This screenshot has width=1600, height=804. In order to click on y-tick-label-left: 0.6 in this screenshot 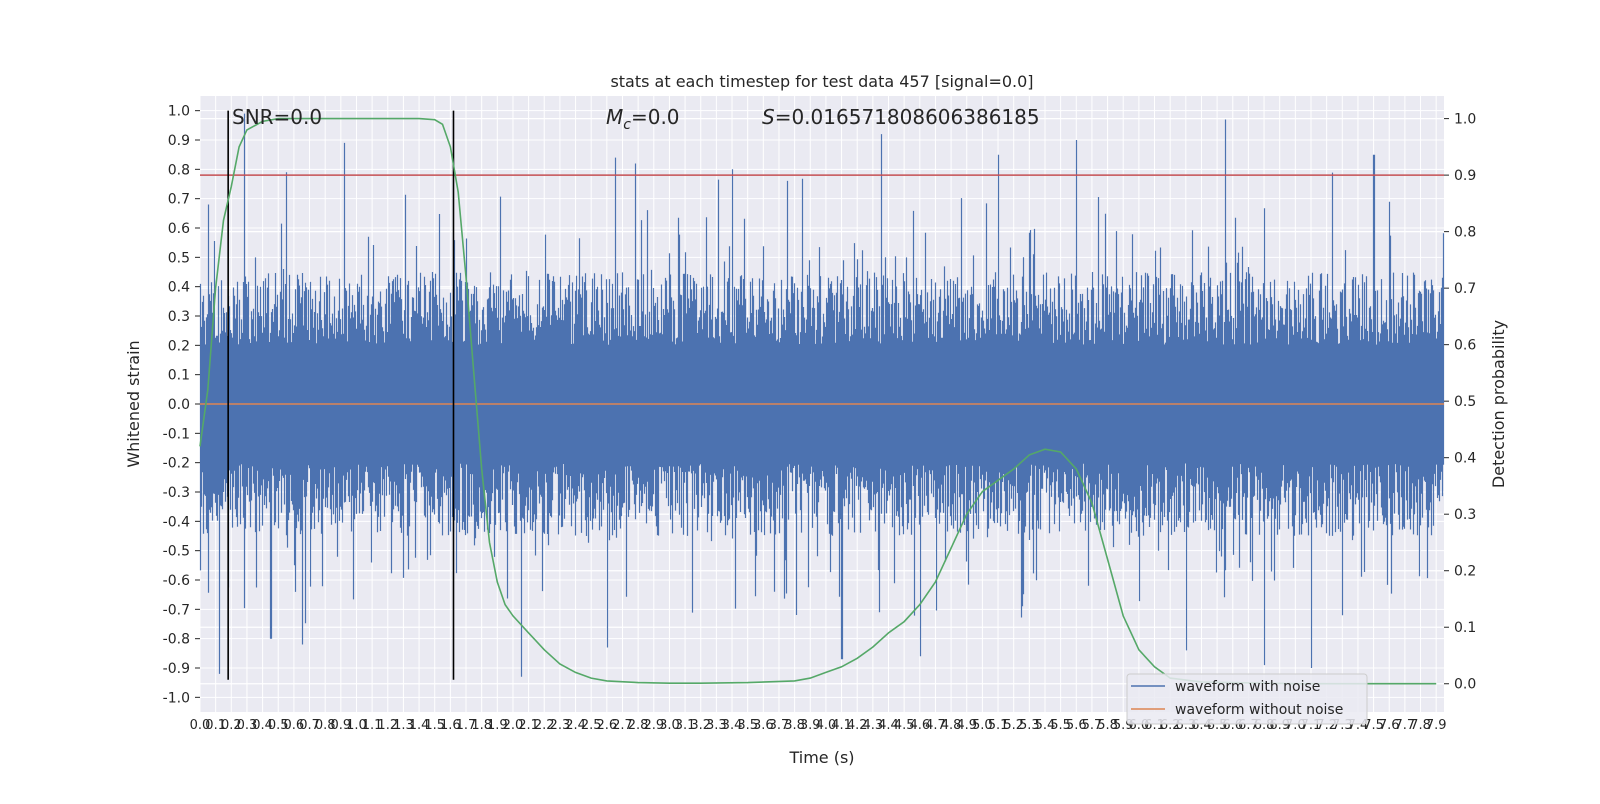, I will do `click(179, 229)`.